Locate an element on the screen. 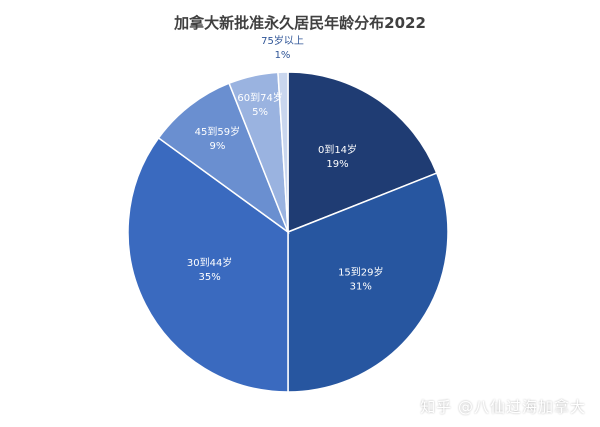  slice-label-percent-5: 1% is located at coordinates (283, 55).